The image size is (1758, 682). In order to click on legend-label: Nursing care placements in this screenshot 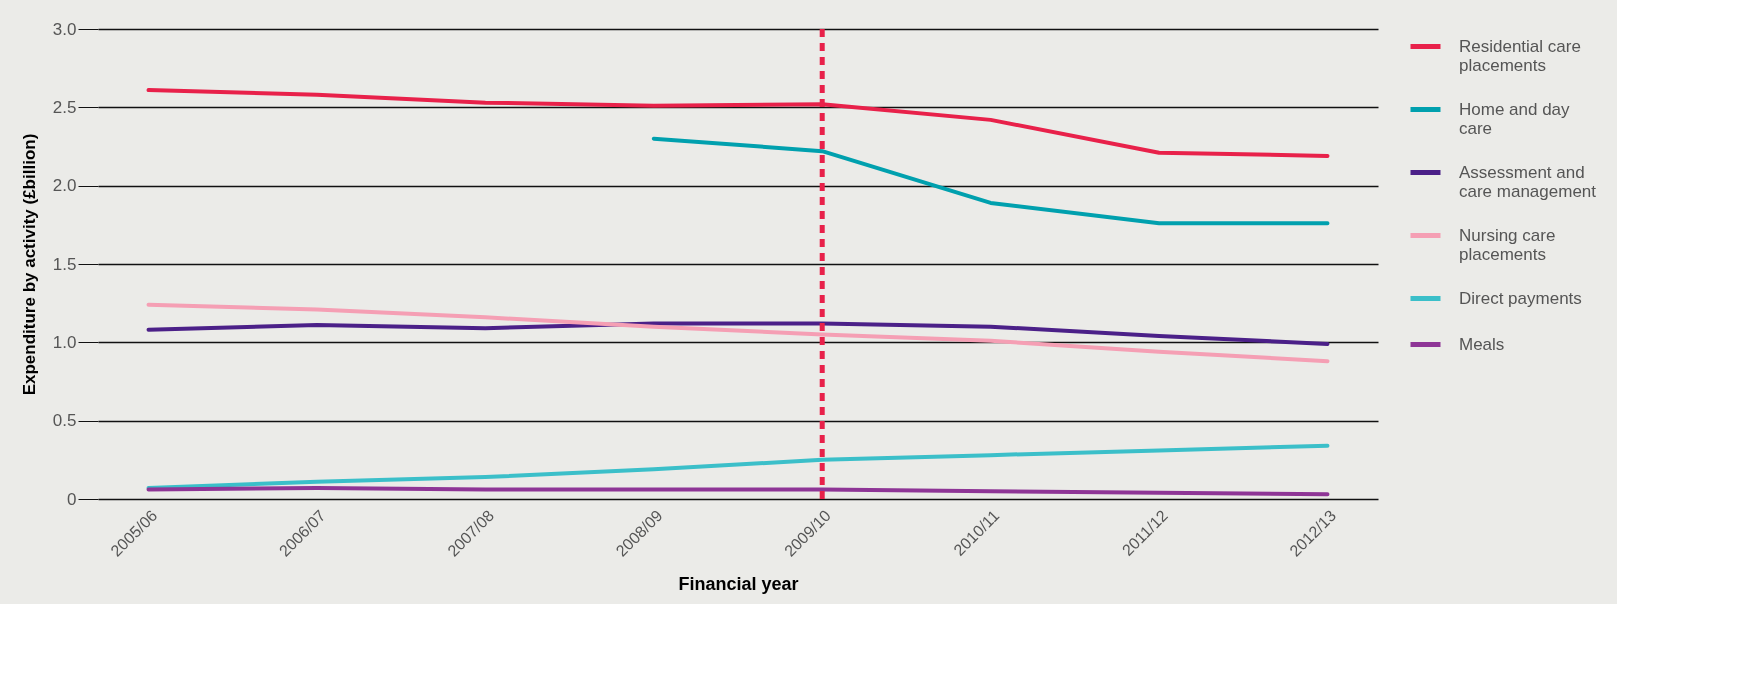, I will do `click(1507, 244)`.